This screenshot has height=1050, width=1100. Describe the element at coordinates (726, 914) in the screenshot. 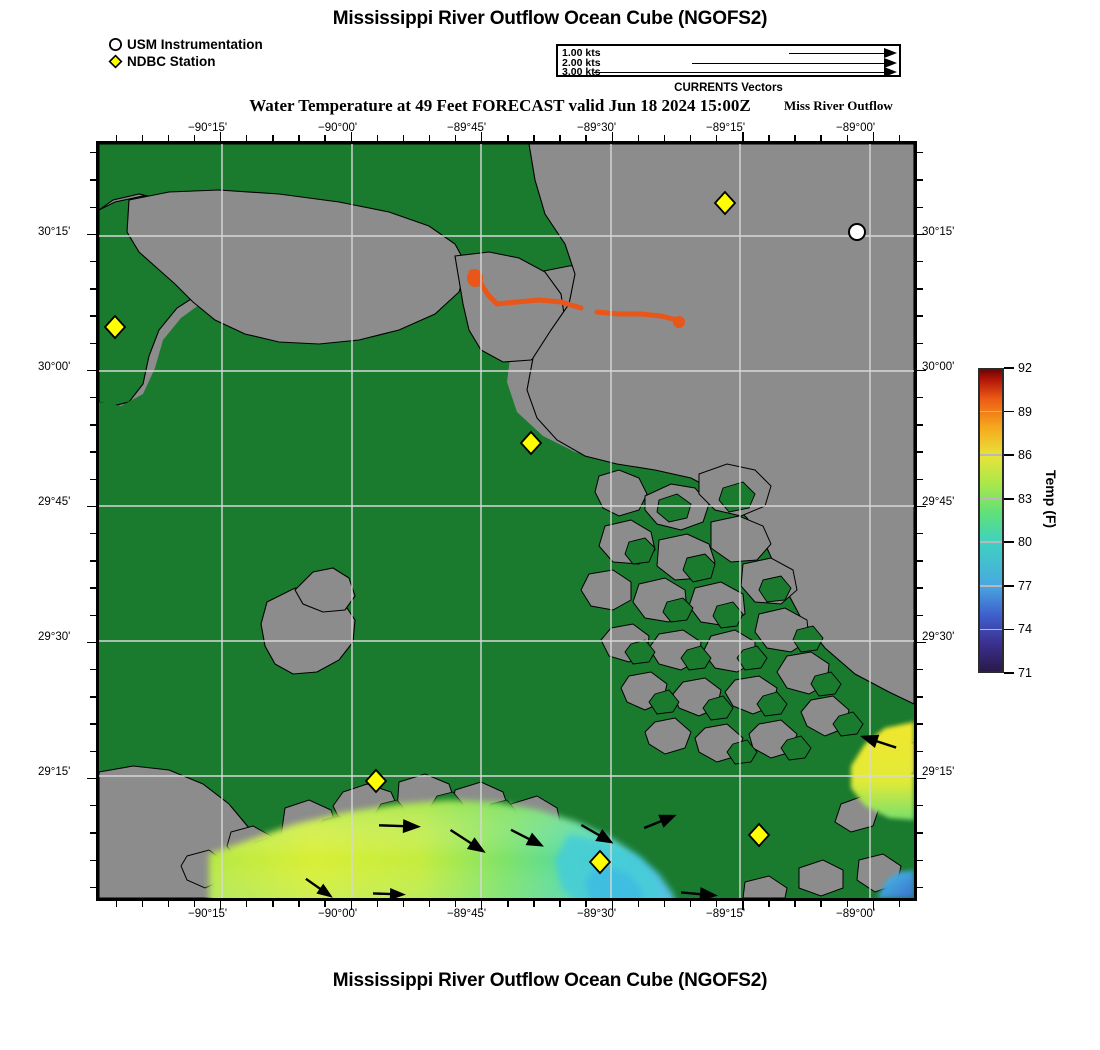

I see `x-axis-label-bottom-4: −89°15'` at that location.